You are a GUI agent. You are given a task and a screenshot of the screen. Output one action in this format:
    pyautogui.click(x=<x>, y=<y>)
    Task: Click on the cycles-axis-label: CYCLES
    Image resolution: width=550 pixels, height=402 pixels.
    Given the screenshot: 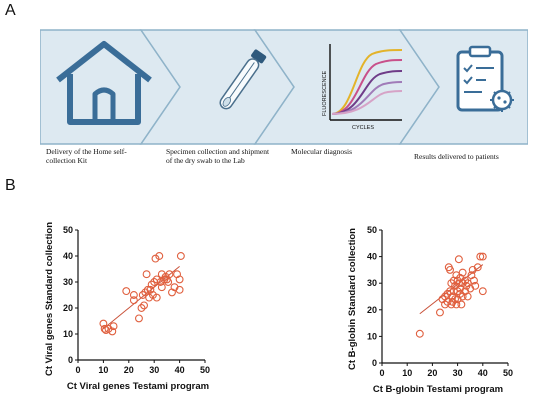 What is the action you would take?
    pyautogui.click(x=363, y=128)
    